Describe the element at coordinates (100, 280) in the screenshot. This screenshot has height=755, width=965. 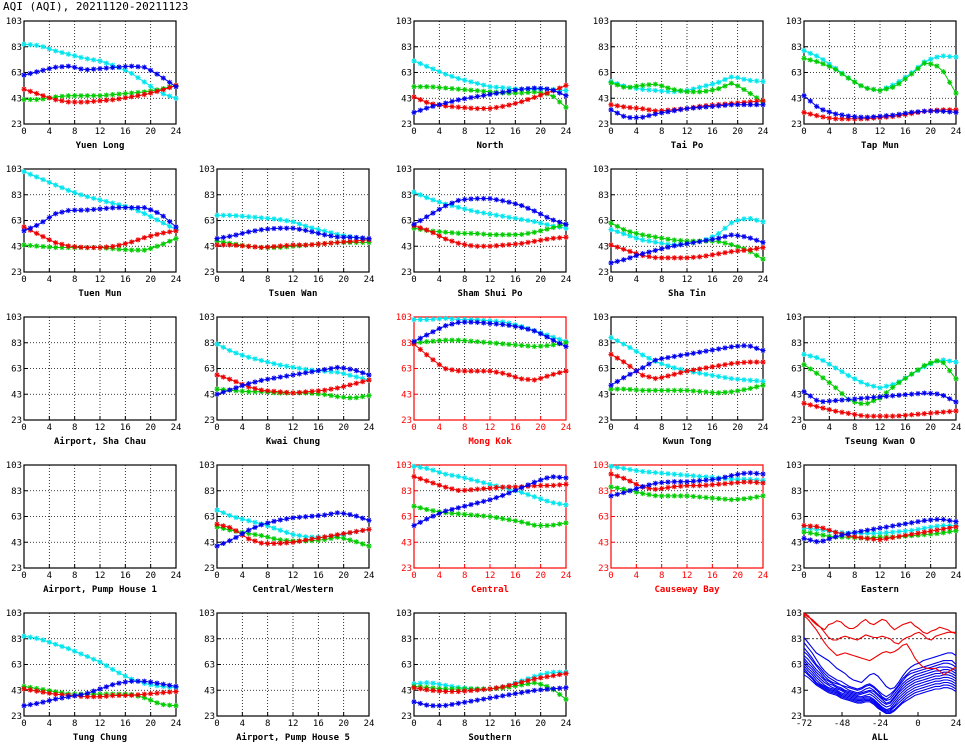
I see `panel-tuen-mun-xtick-label: 12` at that location.